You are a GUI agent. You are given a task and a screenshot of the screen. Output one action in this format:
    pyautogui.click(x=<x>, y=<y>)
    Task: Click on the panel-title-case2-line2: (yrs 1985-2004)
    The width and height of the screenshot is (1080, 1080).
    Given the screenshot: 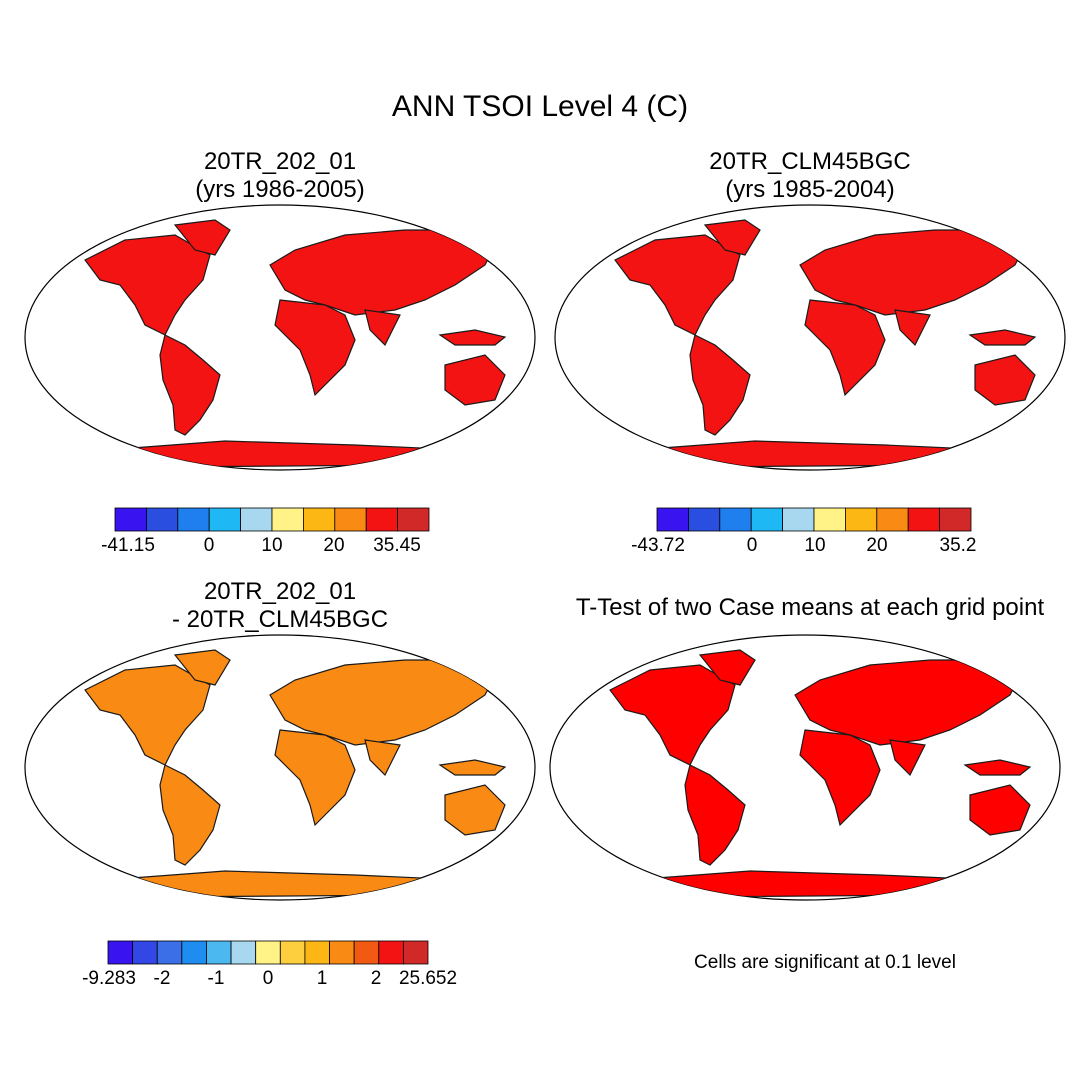 What is the action you would take?
    pyautogui.click(x=810, y=189)
    